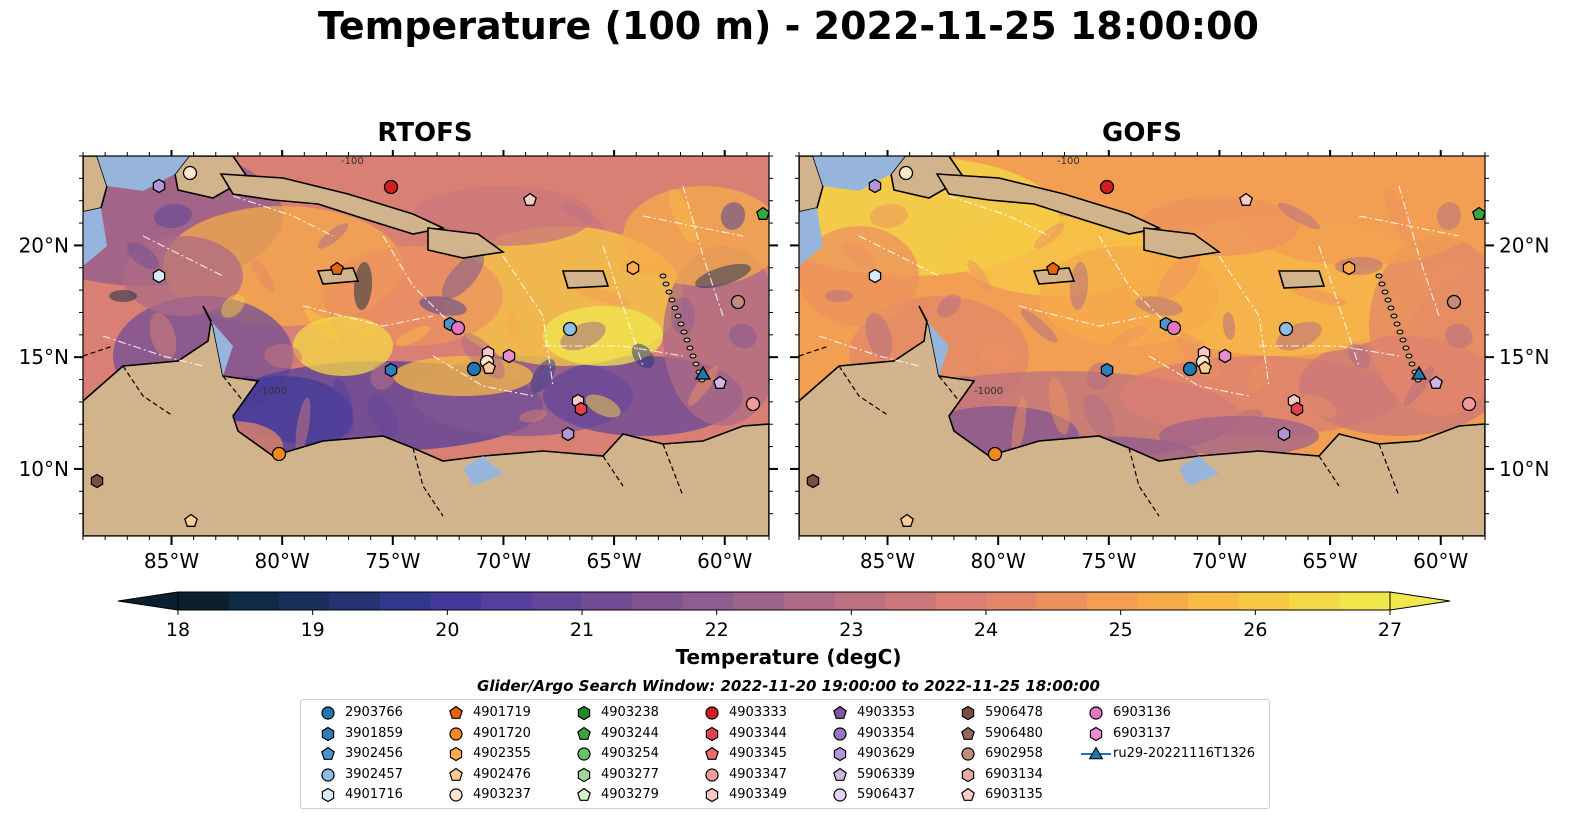 This screenshot has height=826, width=1577. What do you see at coordinates (148, 601) in the screenshot?
I see `colorbar-extend-min` at bounding box center [148, 601].